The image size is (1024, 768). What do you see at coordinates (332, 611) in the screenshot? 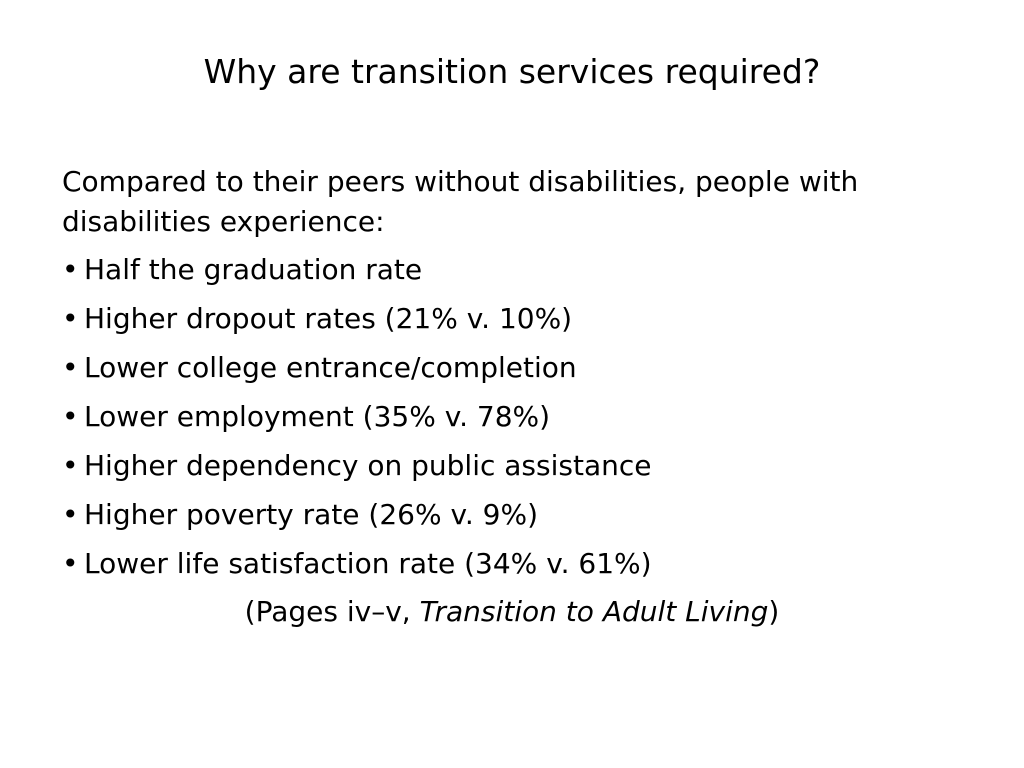
I see `citation-prefix: (Pages iv–v,` at bounding box center [332, 611].